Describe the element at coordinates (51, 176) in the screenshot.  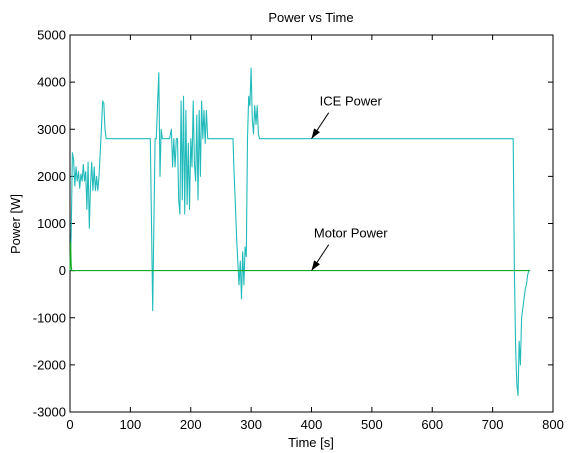
I see `y-tick-label: 2000` at that location.